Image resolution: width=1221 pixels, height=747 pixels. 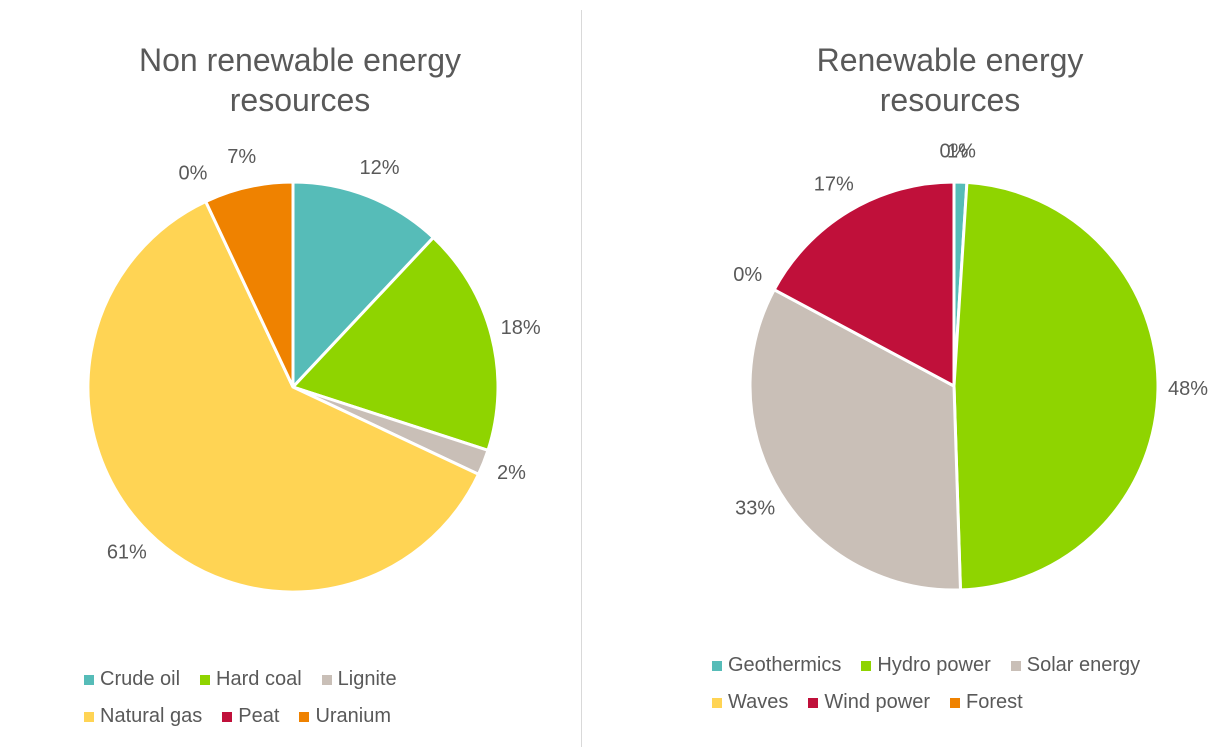 I want to click on legend-label: Peat, so click(x=259, y=716).